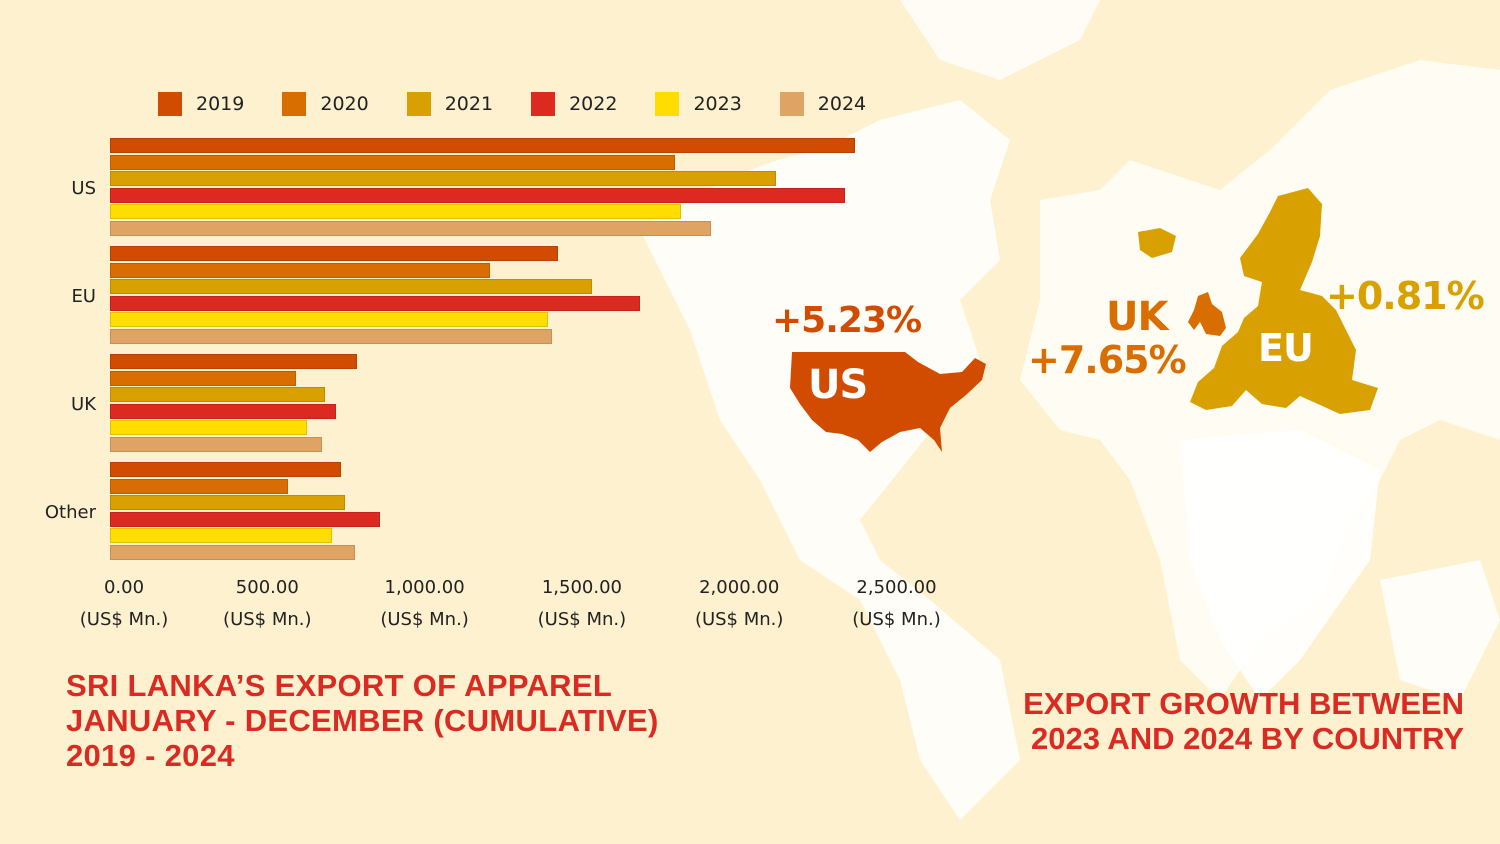  I want to click on uk-map-shape, so click(1207, 314).